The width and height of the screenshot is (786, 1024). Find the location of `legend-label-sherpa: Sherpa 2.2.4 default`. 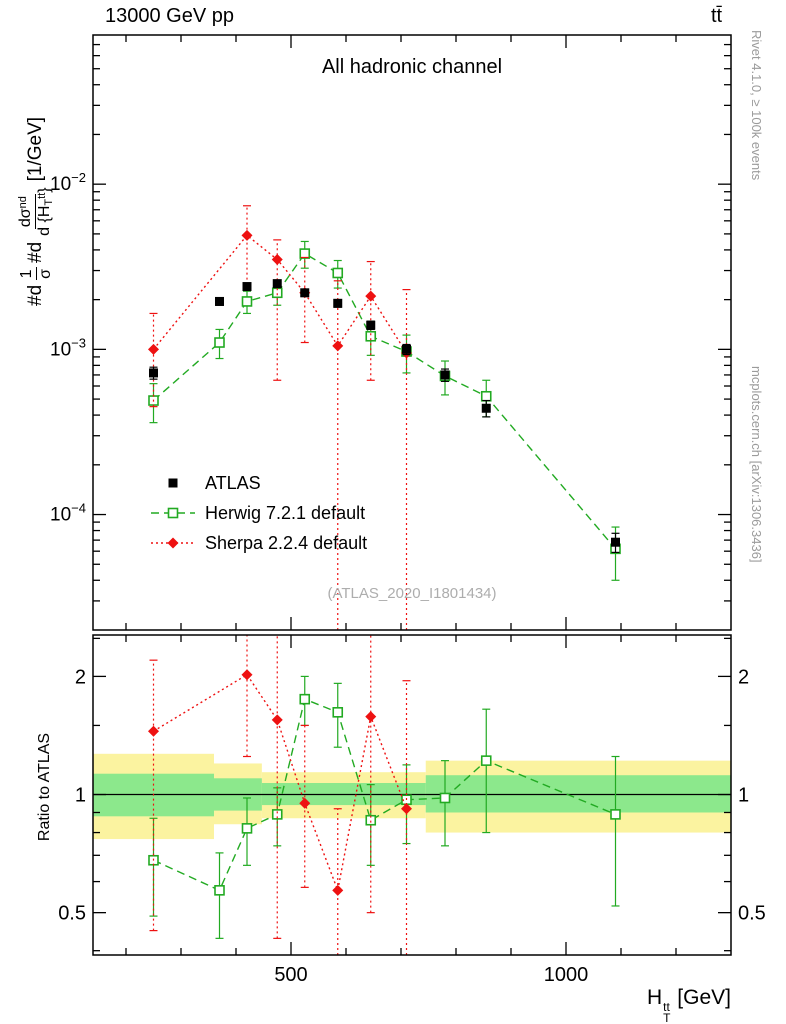

legend-label-sherpa: Sherpa 2.2.4 default is located at coordinates (286, 542).